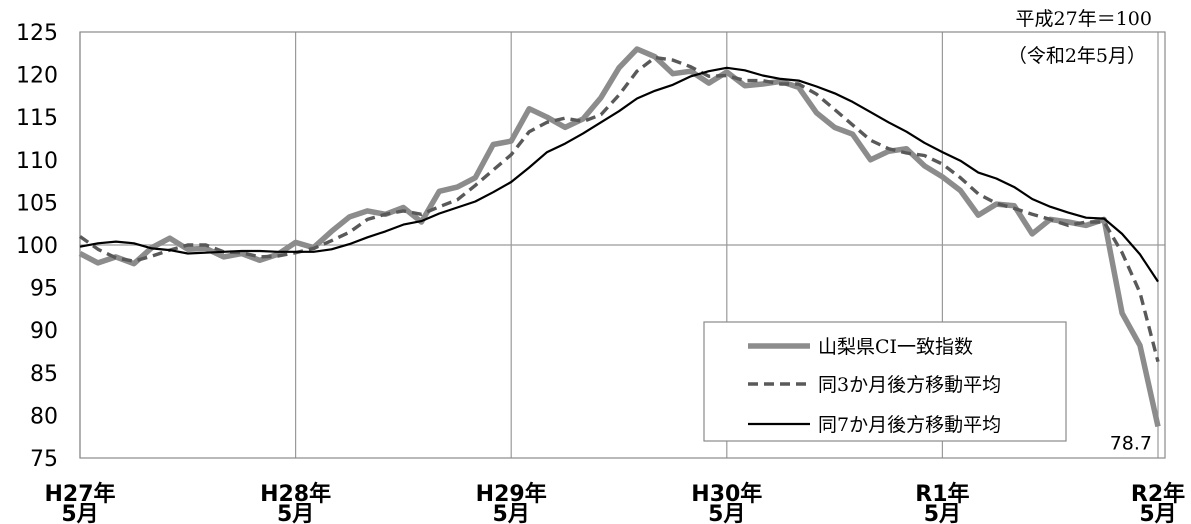 This screenshot has height=524, width=1191. I want to click on legend-label-3-month-average: 同3か月後方移動平均, so click(909, 385).